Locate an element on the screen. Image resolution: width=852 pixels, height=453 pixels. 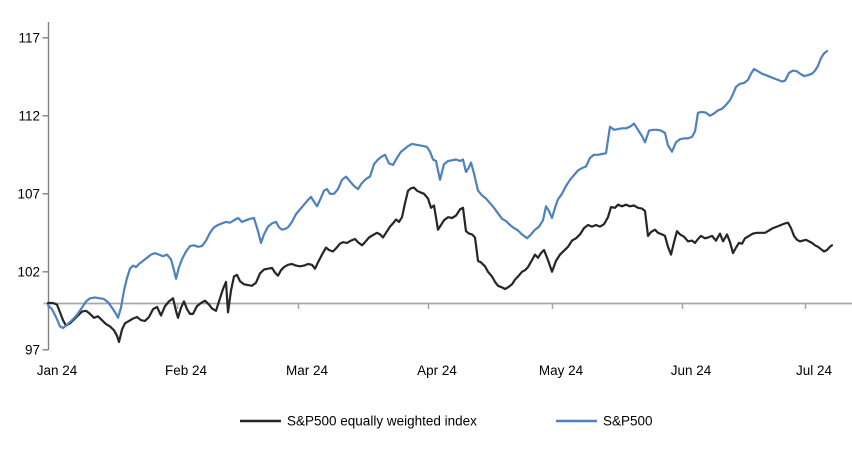
x-label-5: Jun 24 is located at coordinates (691, 370).